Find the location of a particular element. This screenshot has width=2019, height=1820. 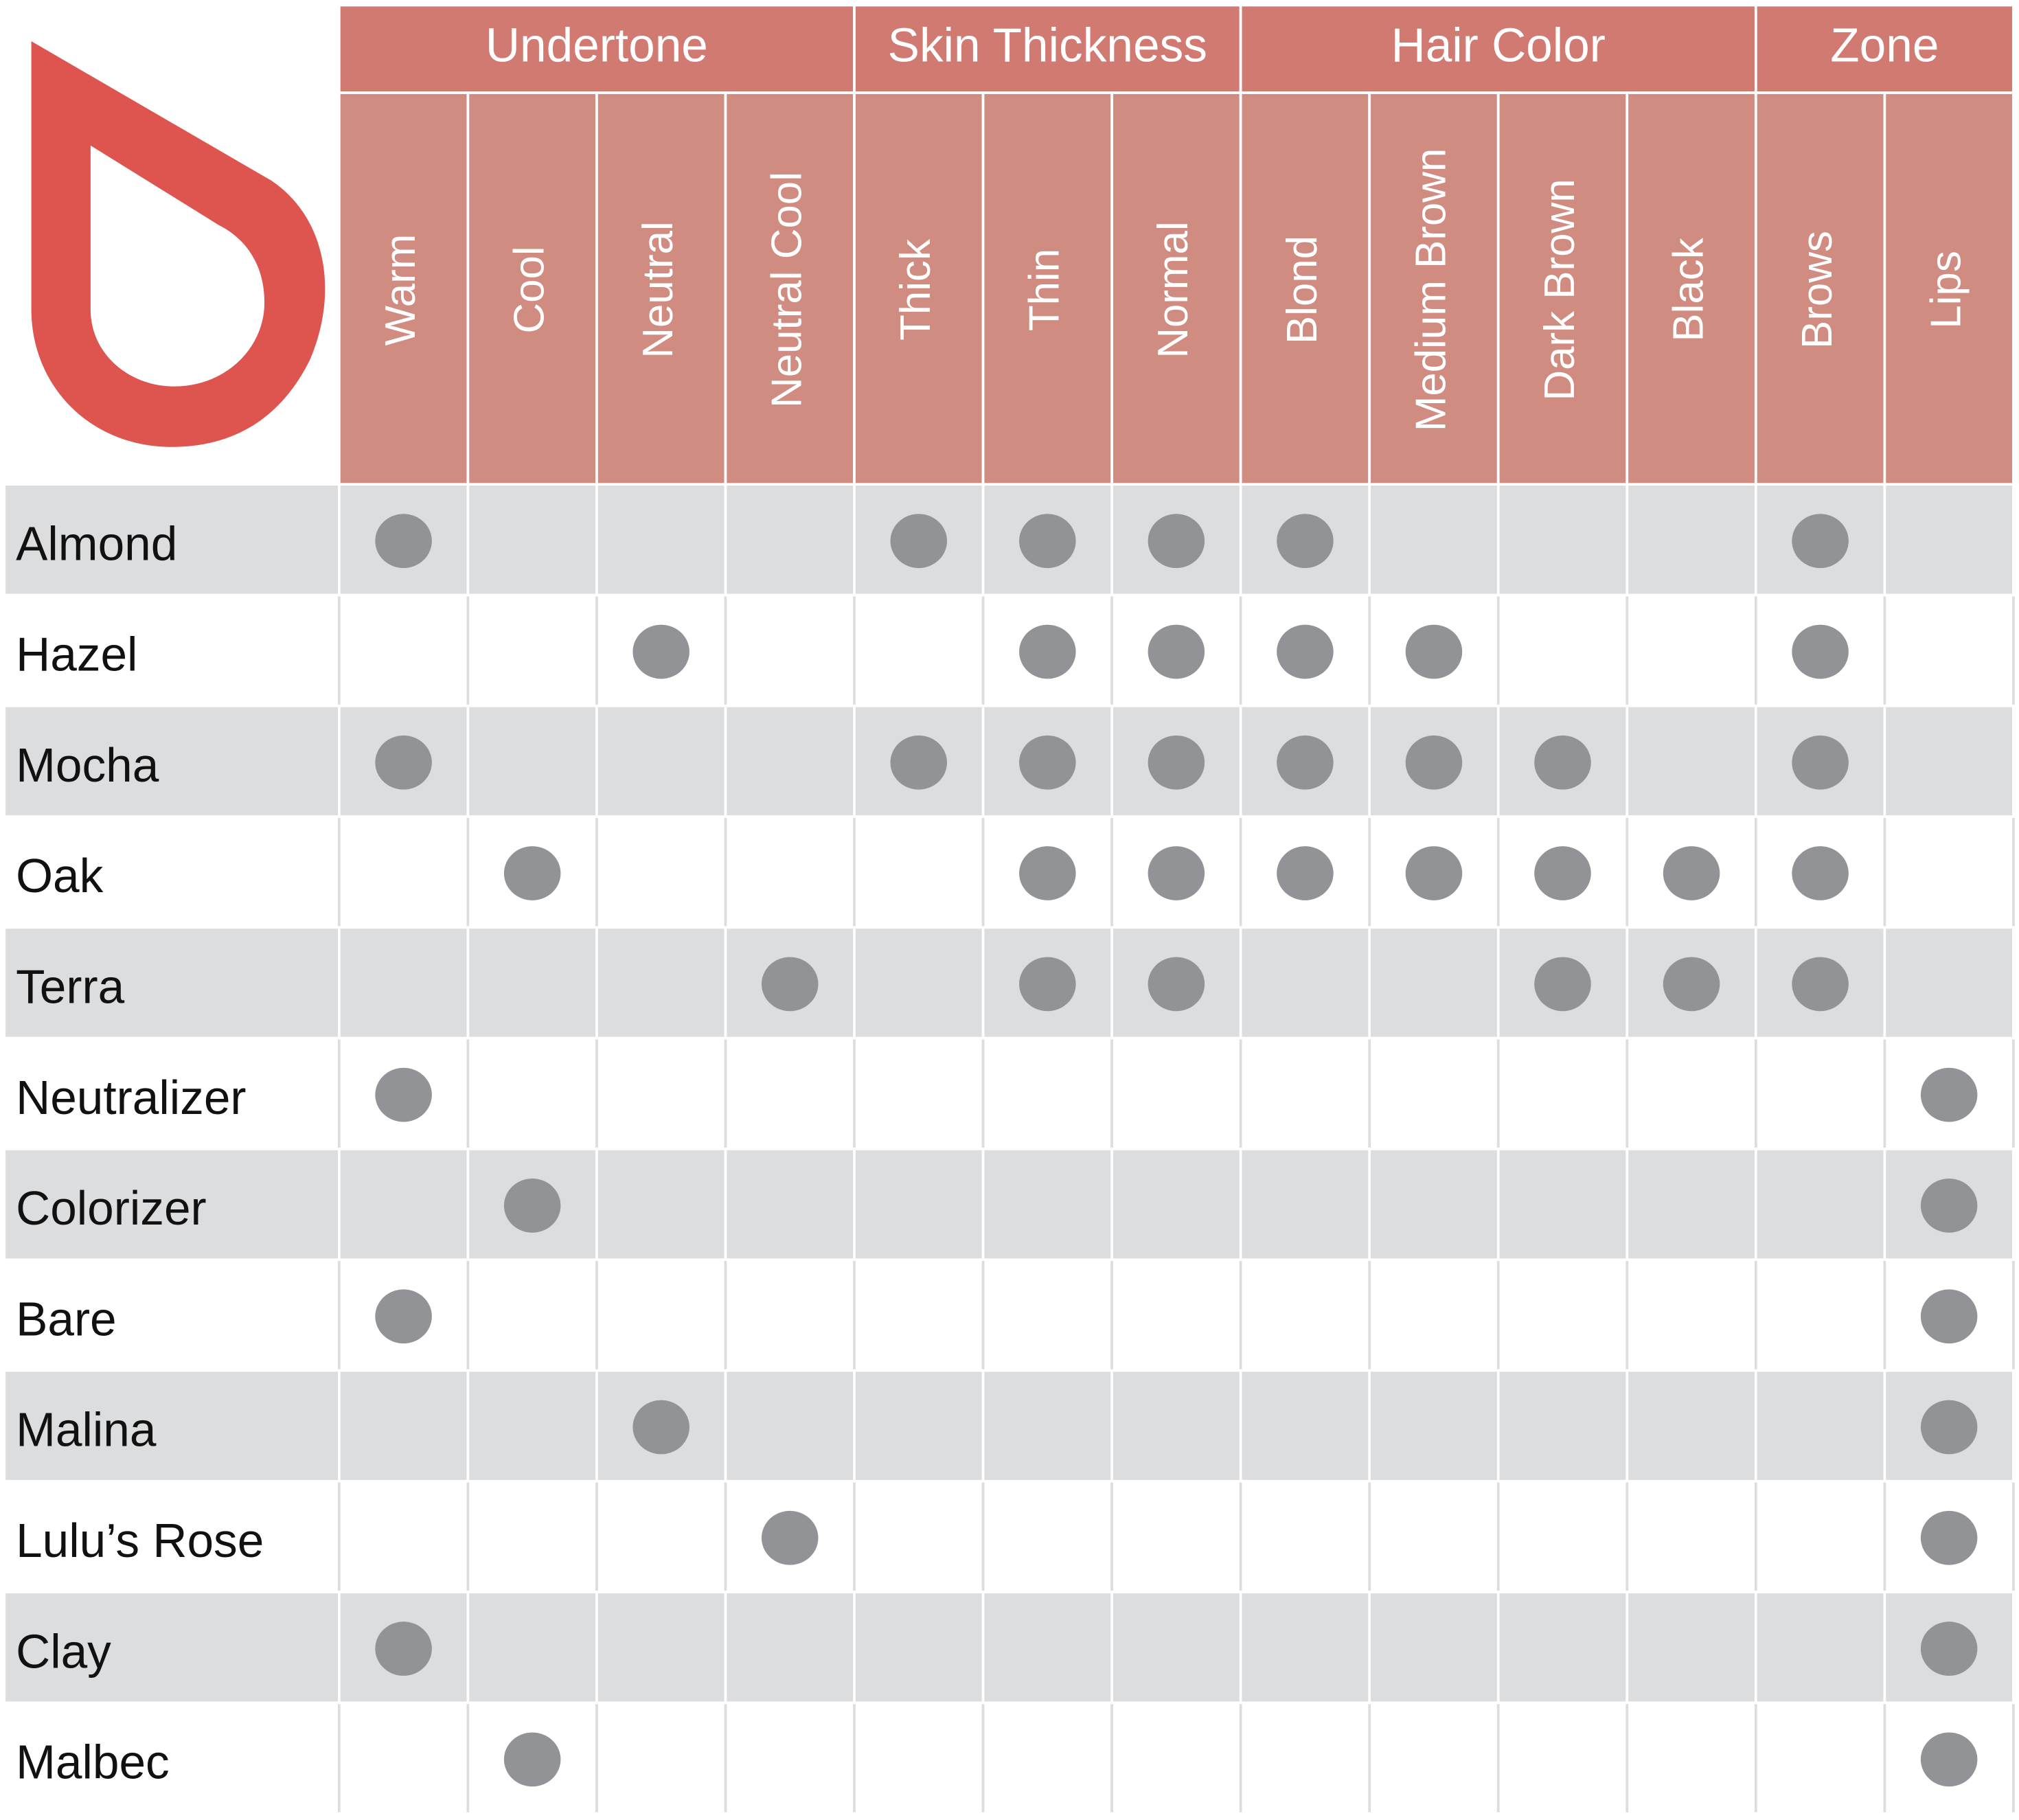

column-label: Lips is located at coordinates (1946, 290).